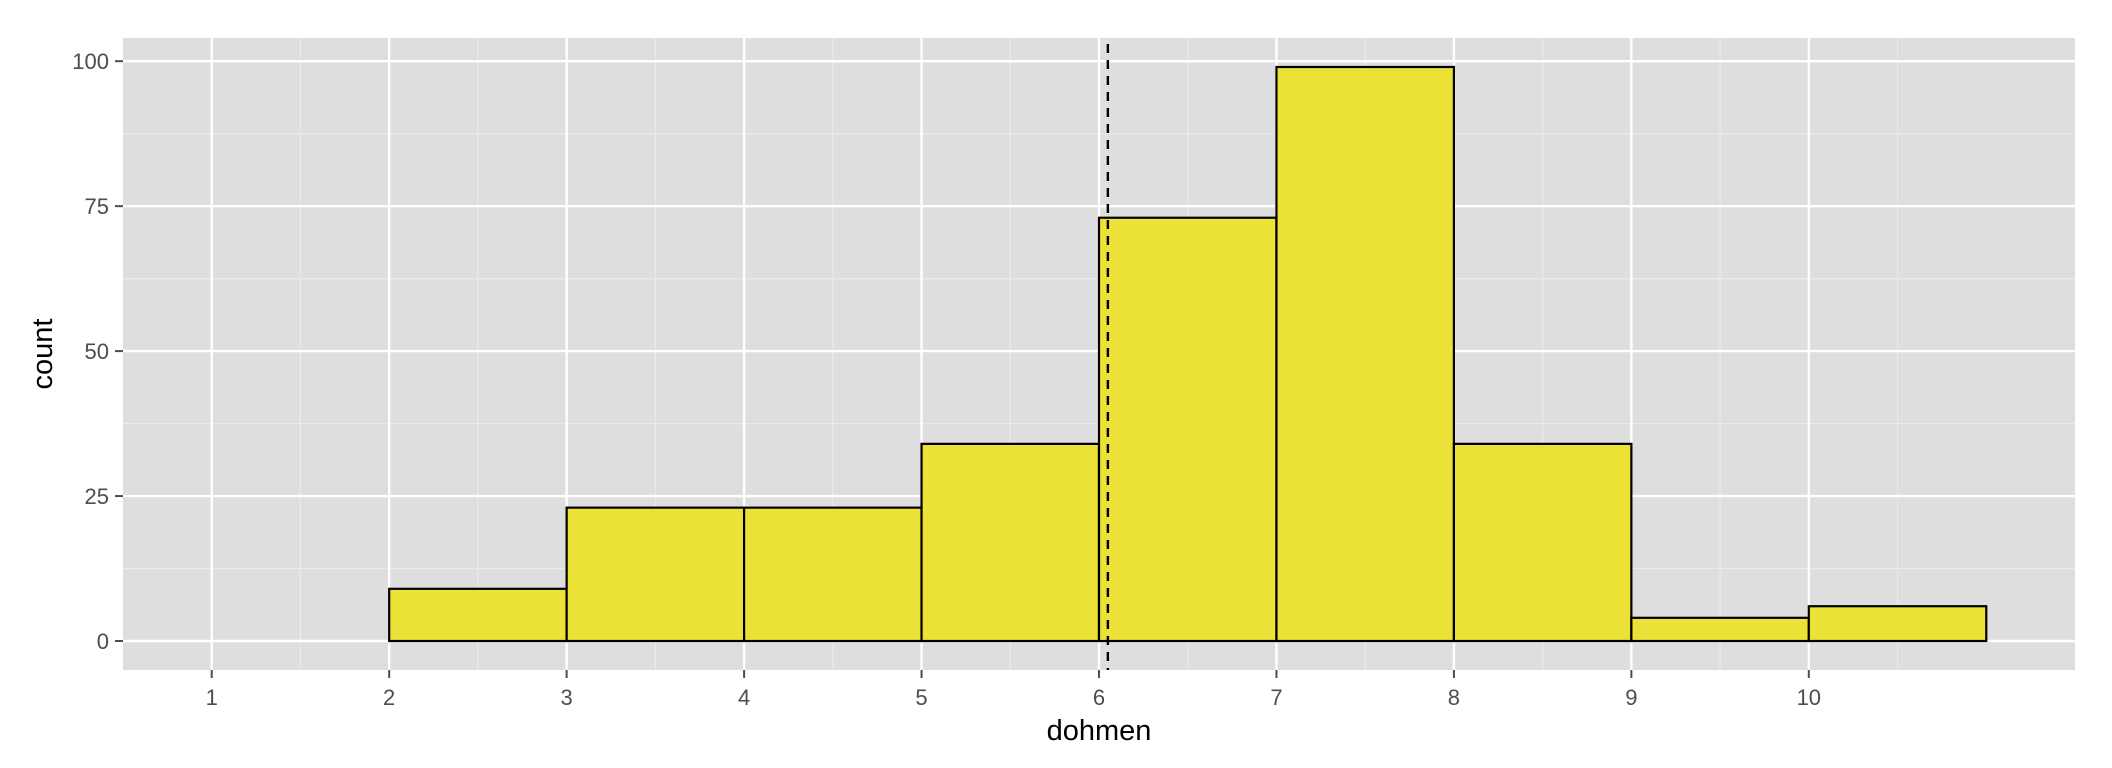  Describe the element at coordinates (97, 351) in the screenshot. I see `y-tick-label: 50` at that location.